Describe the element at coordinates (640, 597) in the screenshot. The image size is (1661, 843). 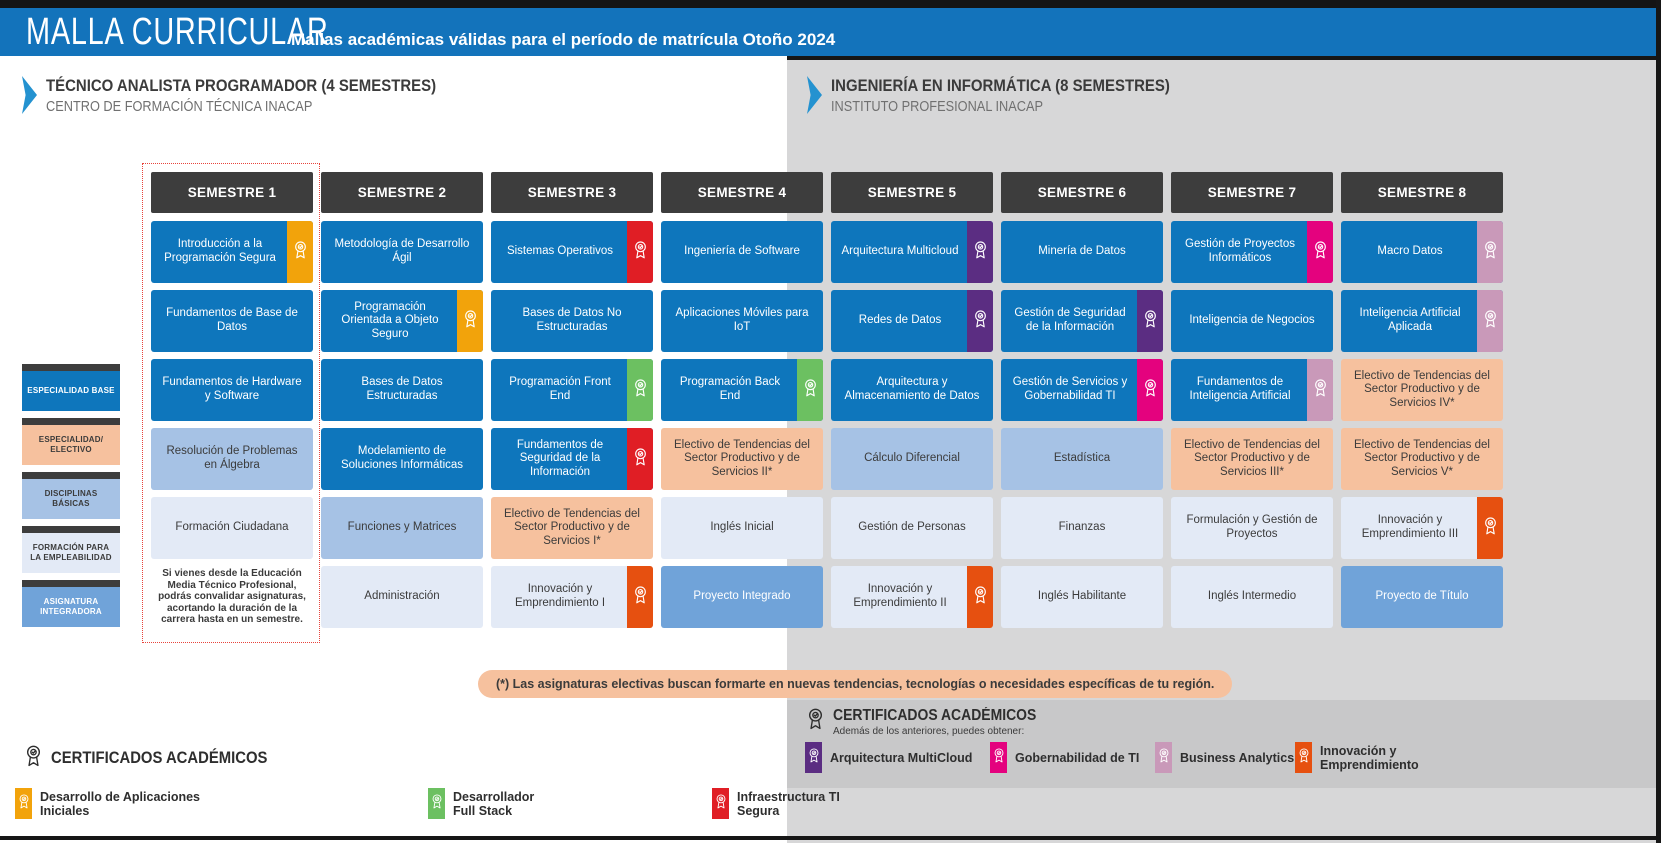
I see `certificate-badge-orangered` at that location.